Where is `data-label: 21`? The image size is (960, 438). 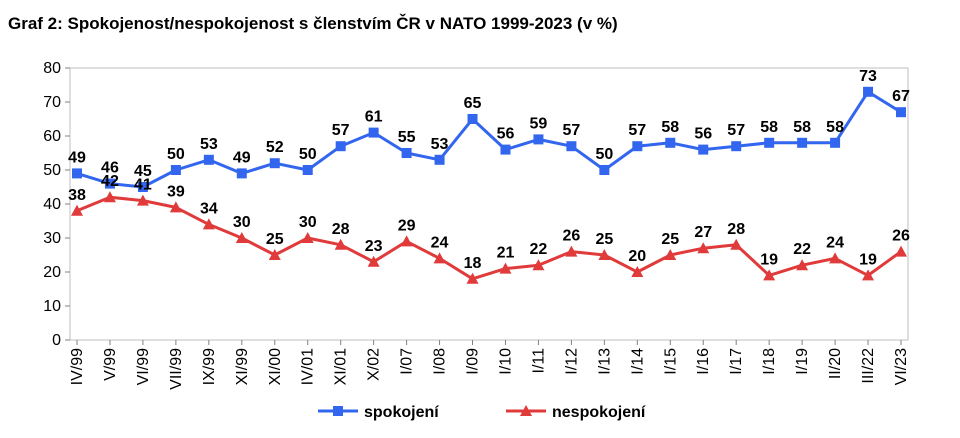
data-label: 21 is located at coordinates (506, 253).